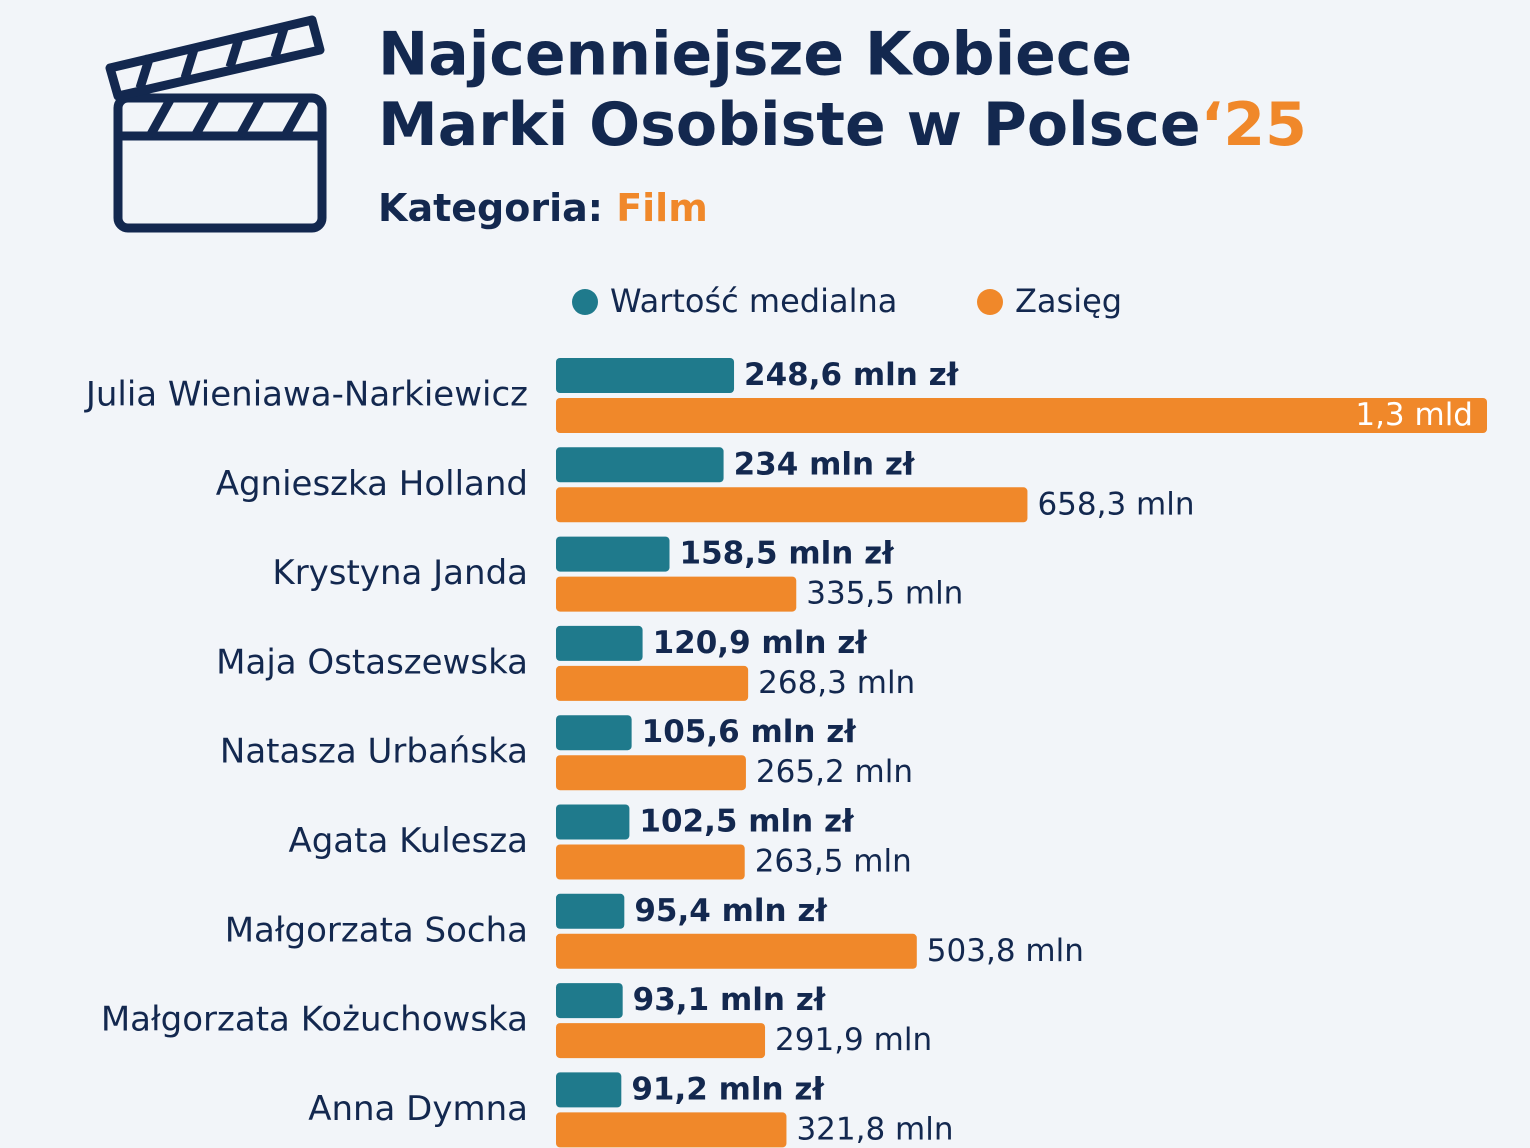  I want to click on value-label: 248,6 mln zł, so click(852, 375).